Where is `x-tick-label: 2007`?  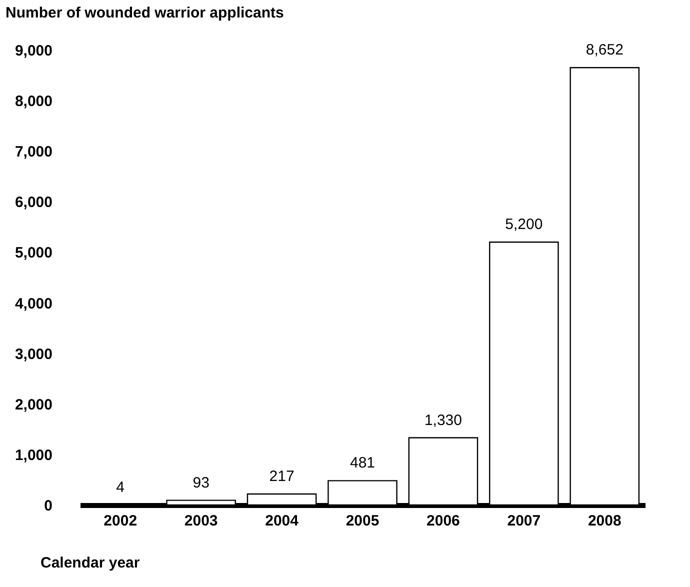
x-tick-label: 2007 is located at coordinates (524, 521).